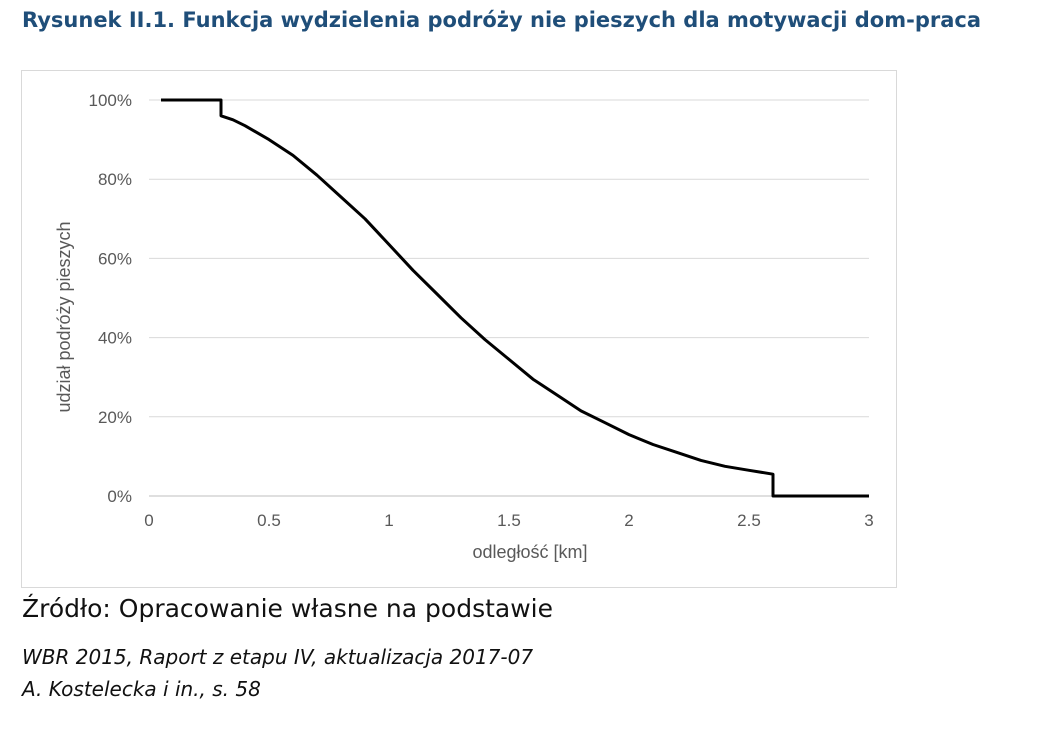  What do you see at coordinates (529, 552) in the screenshot?
I see `x-axis-title: odległość [km]` at bounding box center [529, 552].